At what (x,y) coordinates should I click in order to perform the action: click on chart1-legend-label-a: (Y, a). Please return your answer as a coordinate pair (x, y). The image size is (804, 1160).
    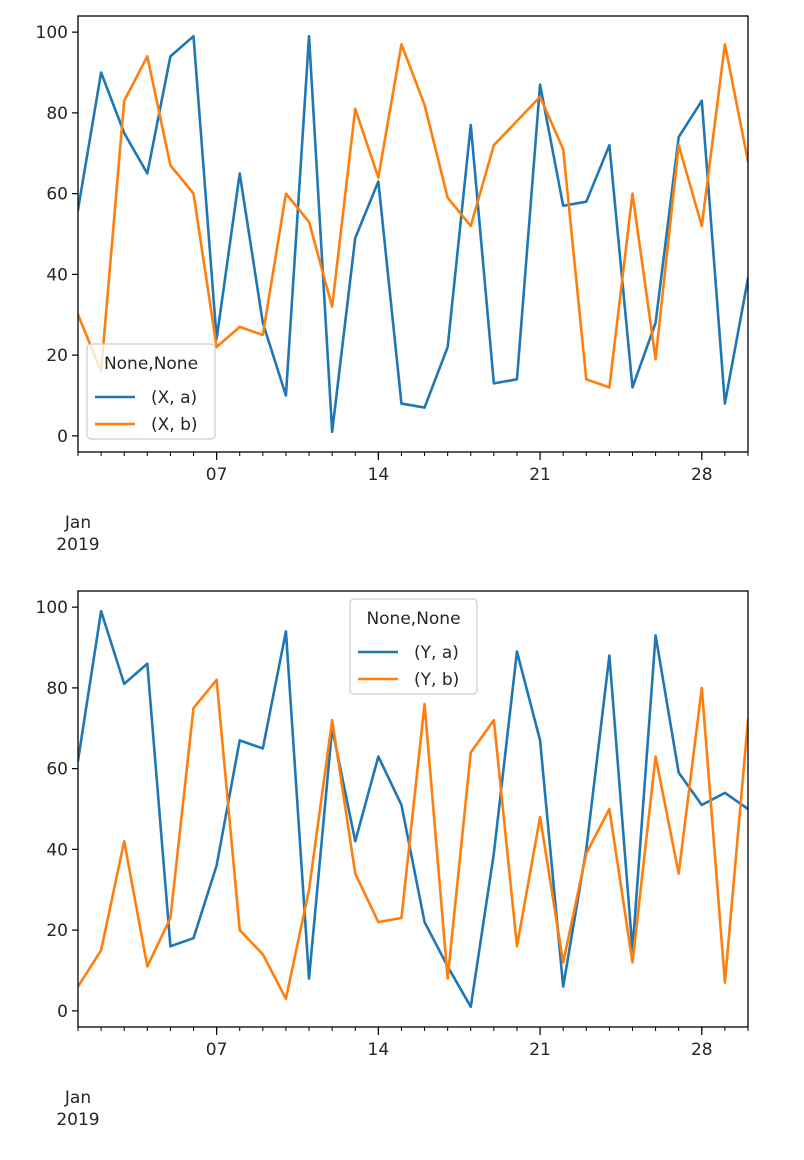
    Looking at the image, I should click on (436, 653).